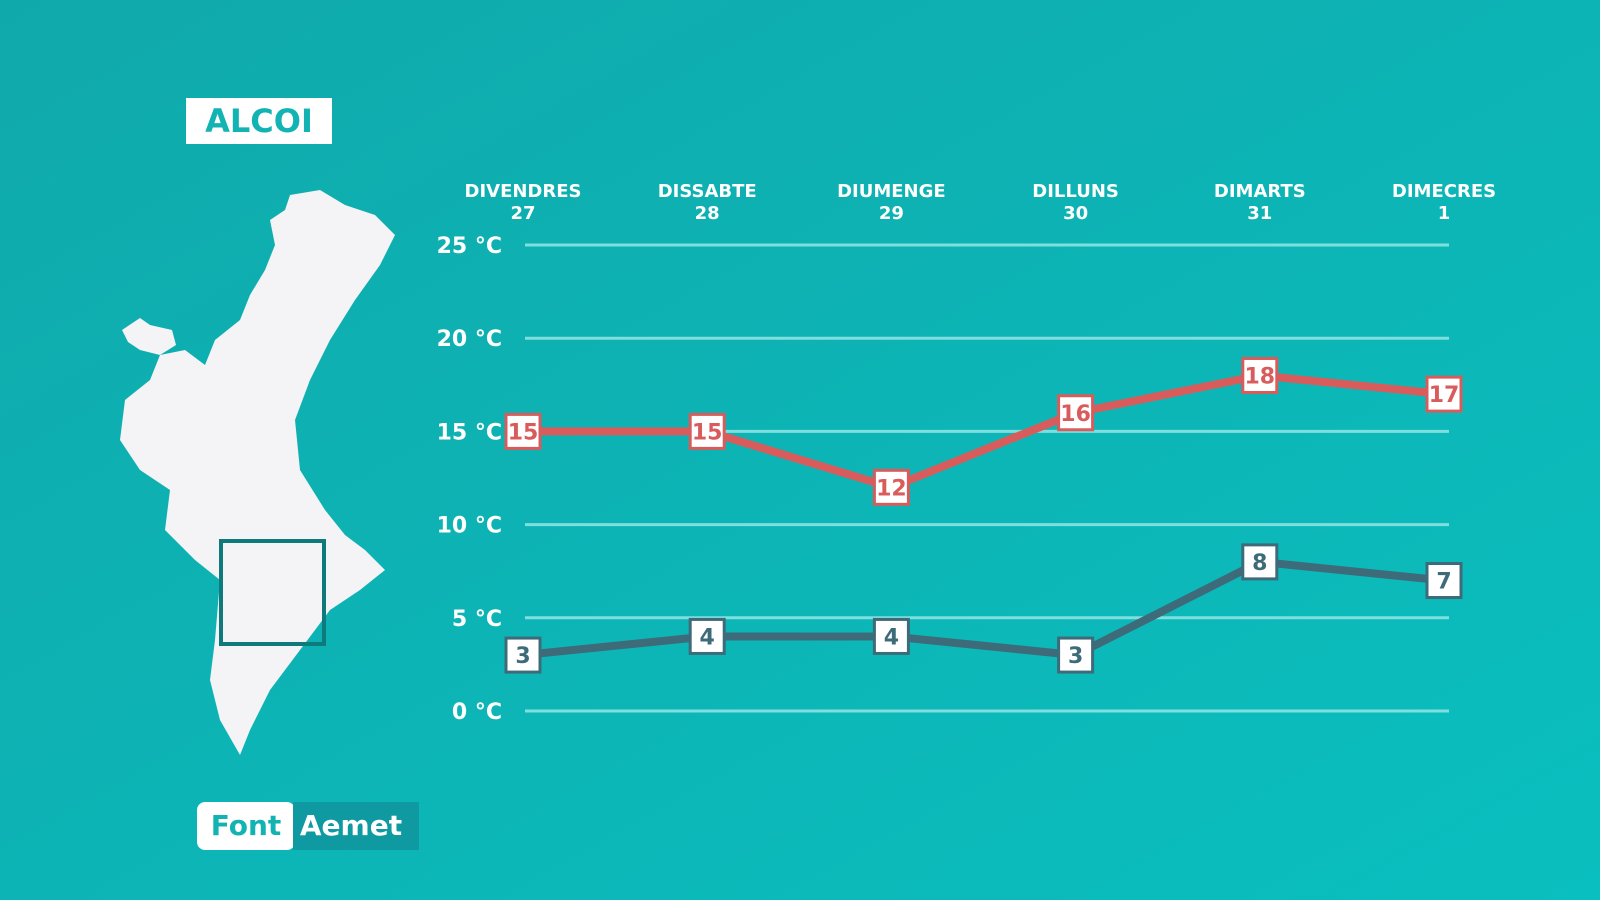 The image size is (1600, 900). I want to click on location-box, so click(272, 592).